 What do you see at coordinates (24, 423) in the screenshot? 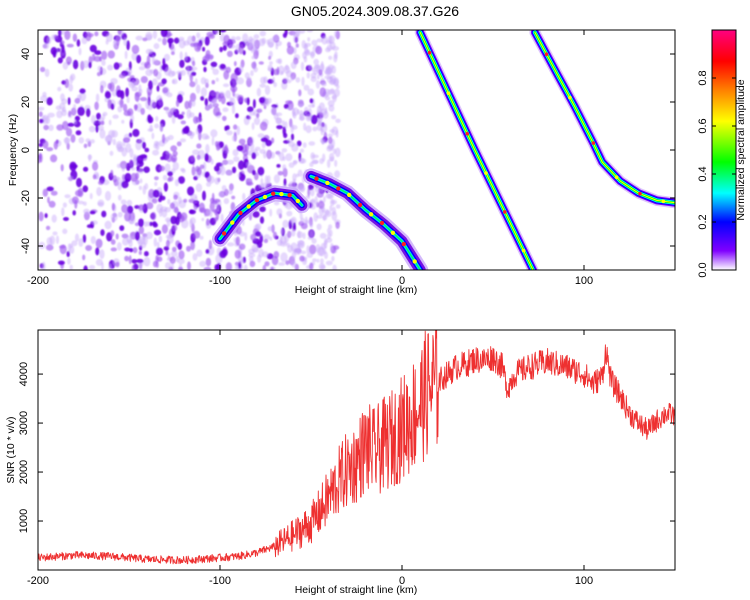
I see `y-tick-label: 3000` at bounding box center [24, 423].